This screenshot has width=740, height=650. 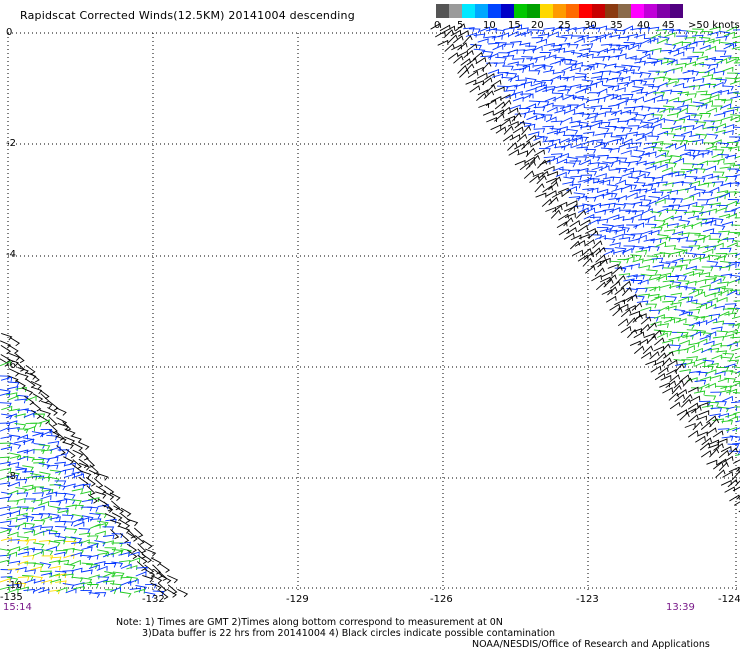 I want to click on lat-label-6: -6, so click(x=11, y=365).